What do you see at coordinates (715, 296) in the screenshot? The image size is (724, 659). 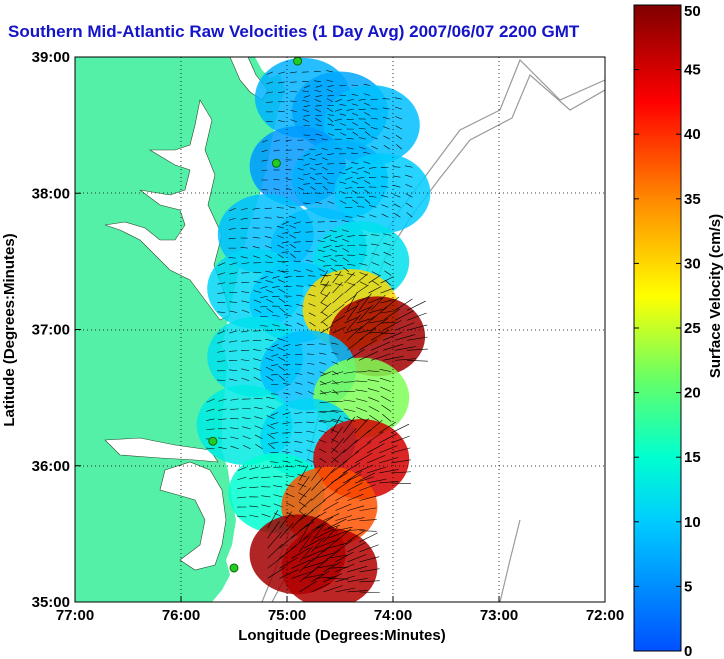 I see `colorbar-label: Surface Velocity (cm/s)` at bounding box center [715, 296].